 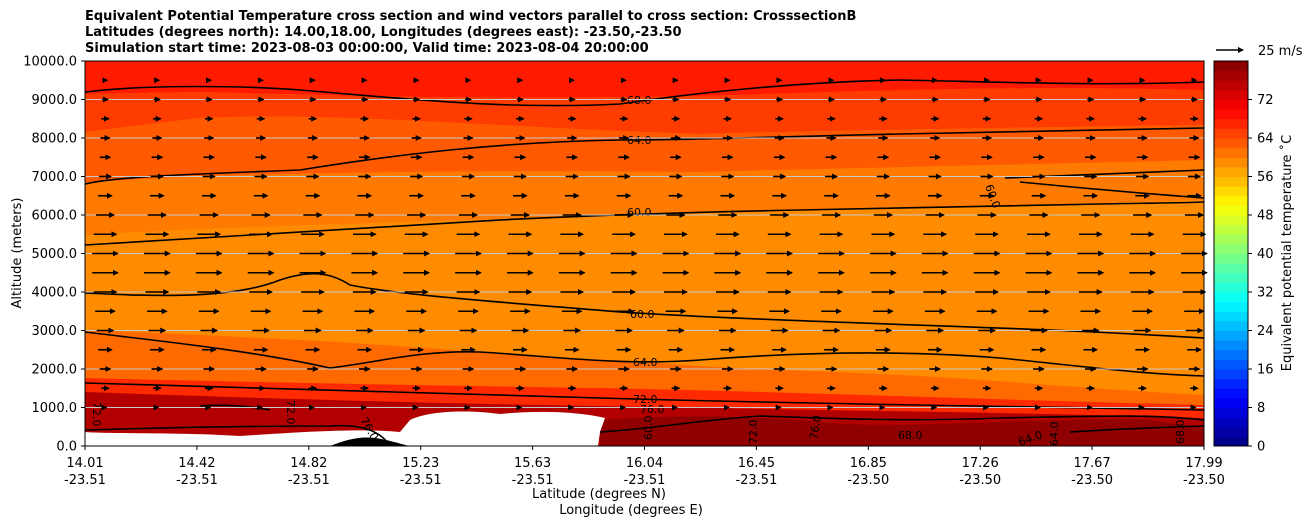 What do you see at coordinates (644, 463) in the screenshot?
I see `x-tick-label-lat: 16.04` at bounding box center [644, 463].